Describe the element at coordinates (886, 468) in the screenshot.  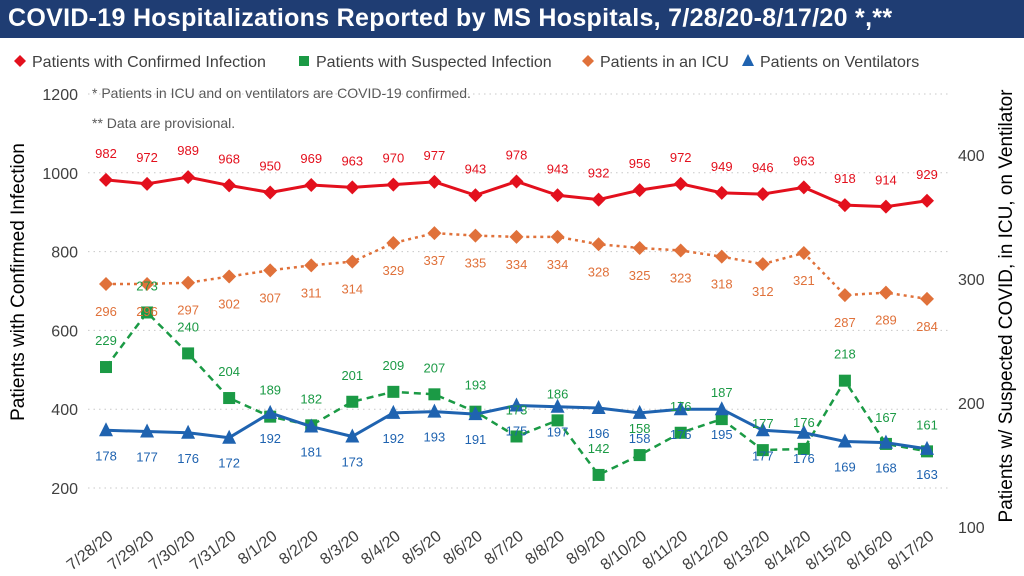
I see `data-label: 168` at that location.